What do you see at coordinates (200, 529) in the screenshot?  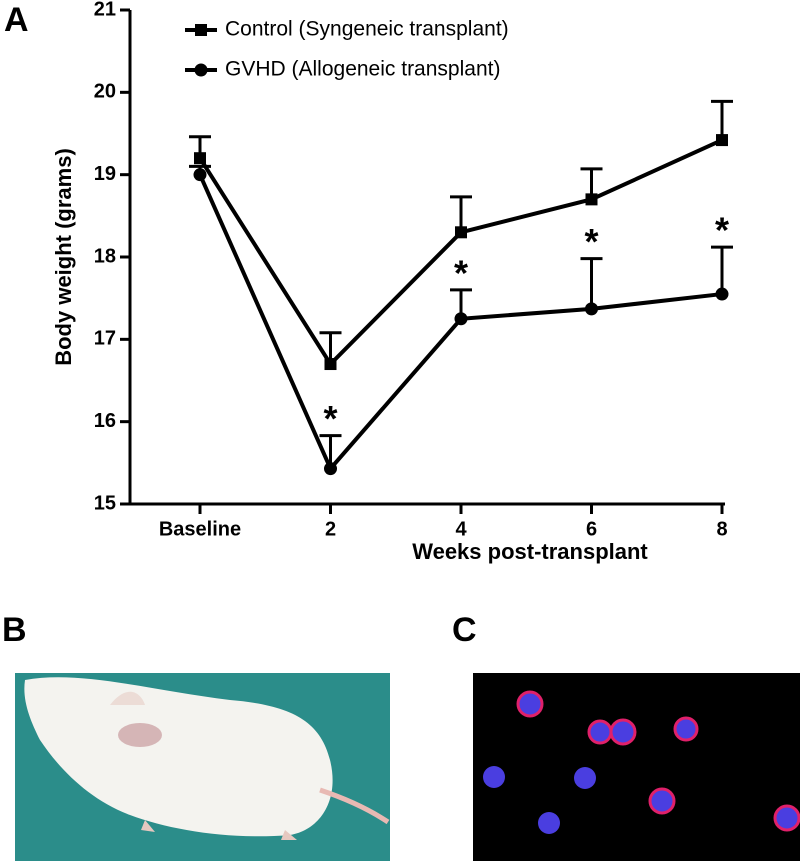 I see `x-tick-label: Baseline` at bounding box center [200, 529].